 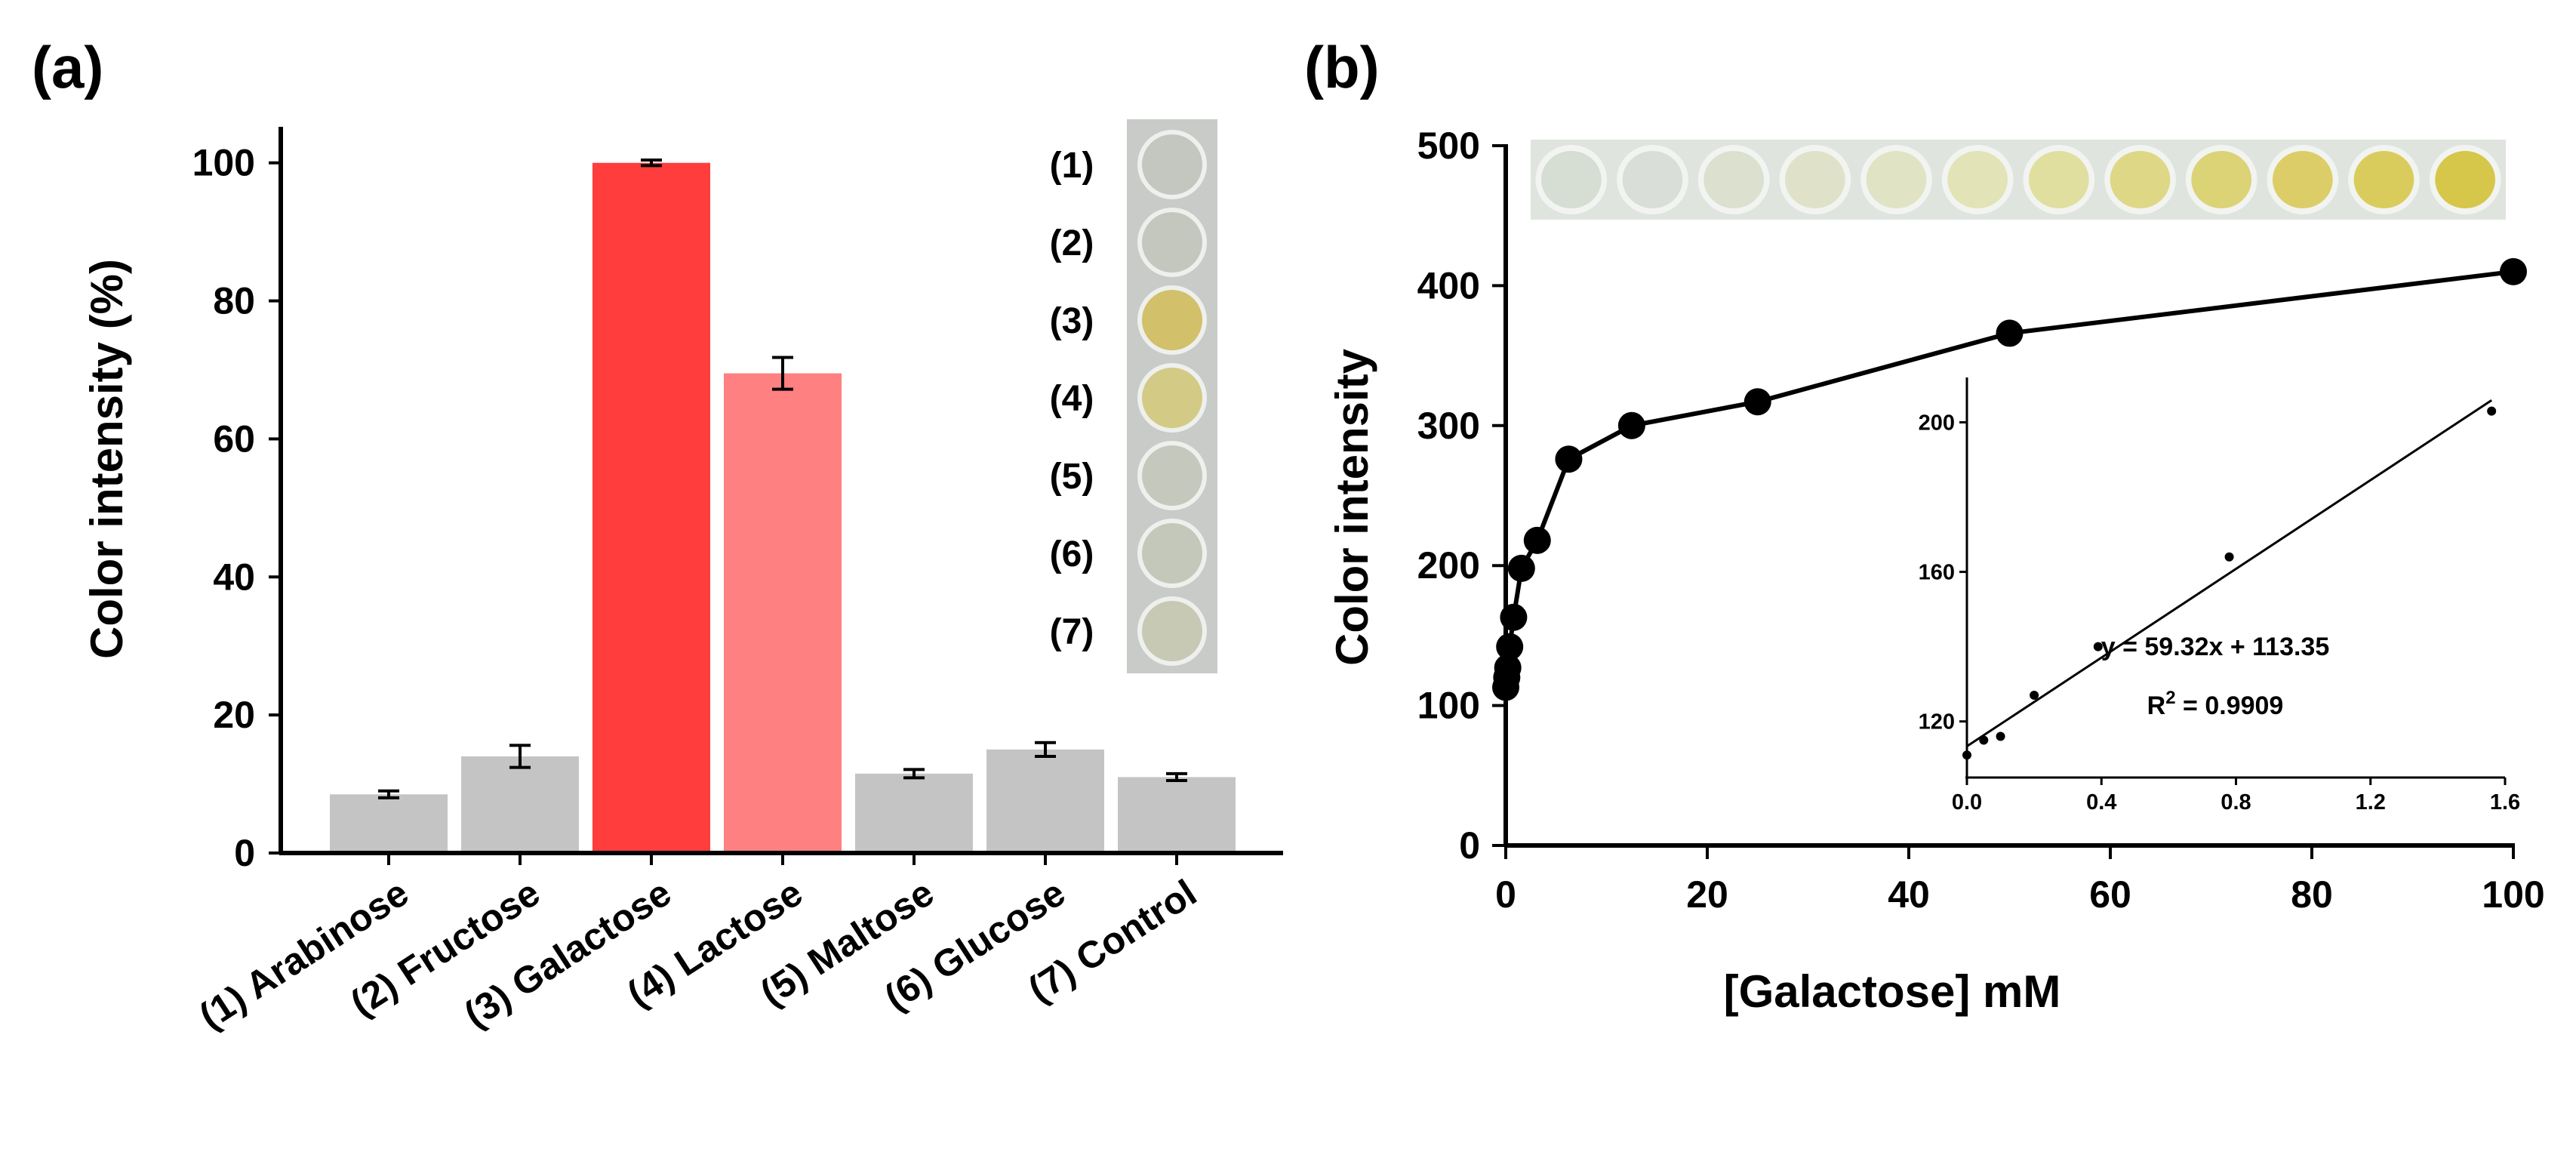 I want to click on x-tick-label-b-1: 20, so click(x=1707, y=894).